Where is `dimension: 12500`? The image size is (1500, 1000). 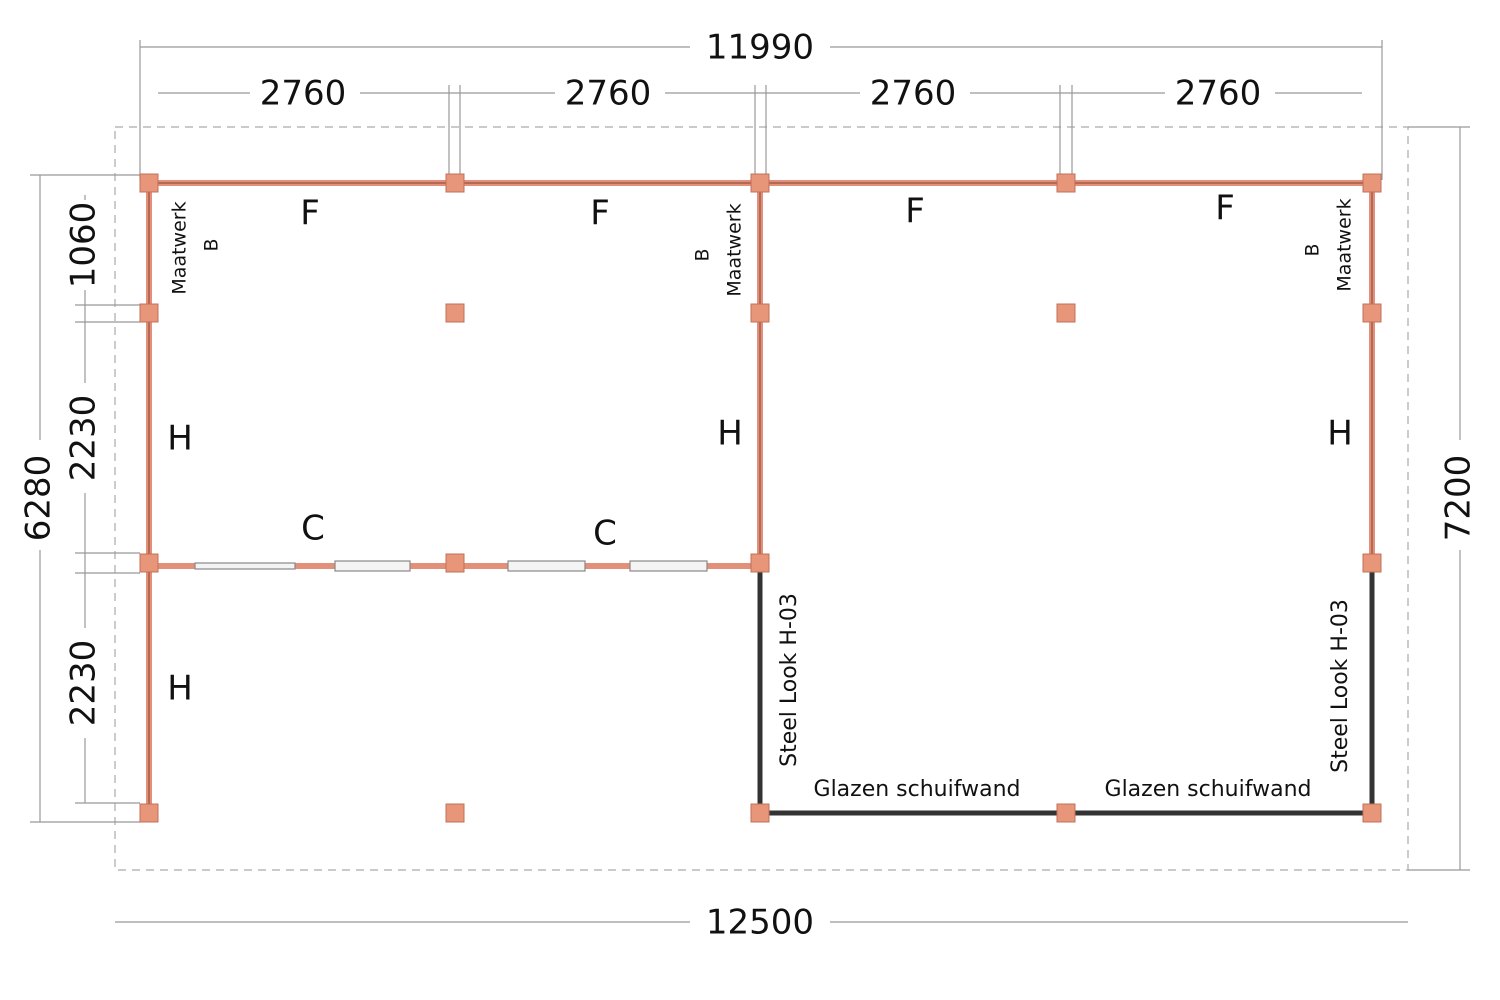 dimension: 12500 is located at coordinates (760, 923).